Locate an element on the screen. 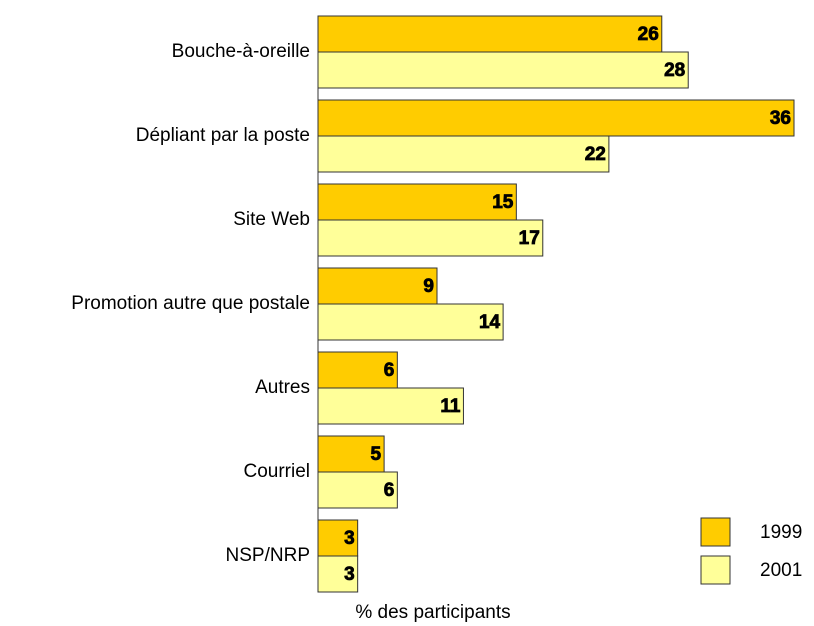  y-tick-label: Autres is located at coordinates (282, 387).